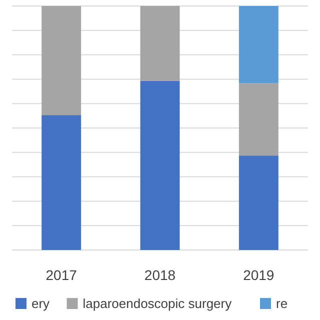 The width and height of the screenshot is (320, 320). Describe the element at coordinates (40, 303) in the screenshot. I see `legend-label: ery` at that location.